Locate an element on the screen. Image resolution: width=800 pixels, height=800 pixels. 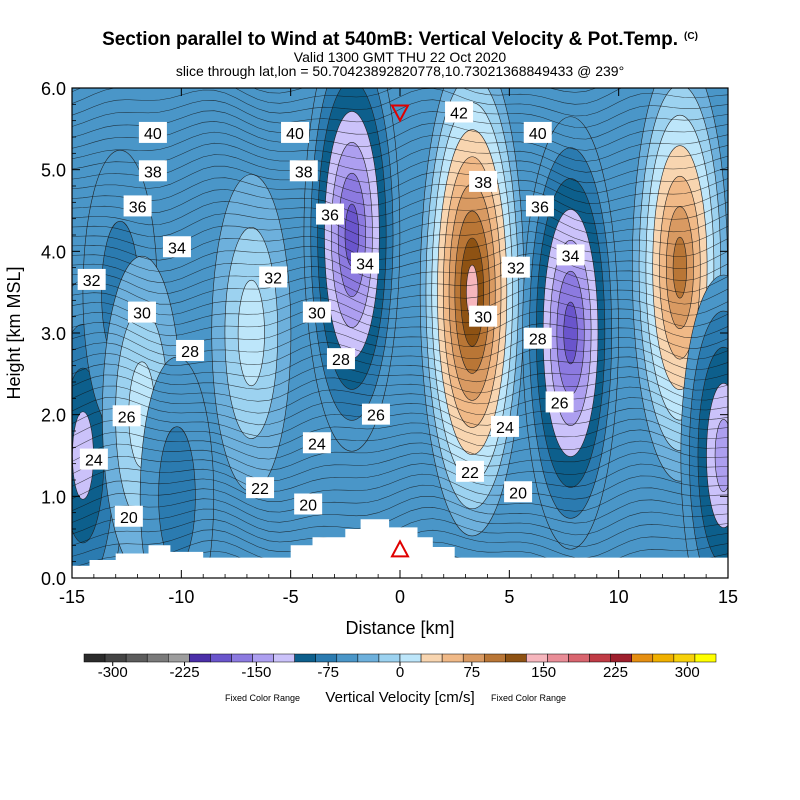
y-tick-label: 1.0 is located at coordinates (53, 497).